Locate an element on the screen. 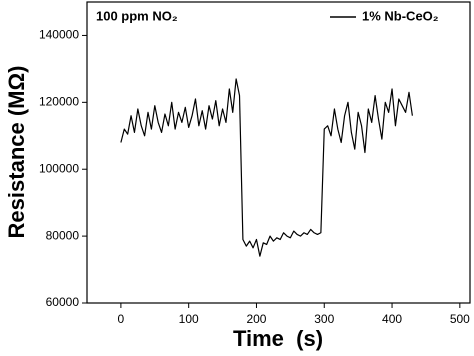 The width and height of the screenshot is (474, 356). y-tick-label: 60000 is located at coordinates (63, 302).